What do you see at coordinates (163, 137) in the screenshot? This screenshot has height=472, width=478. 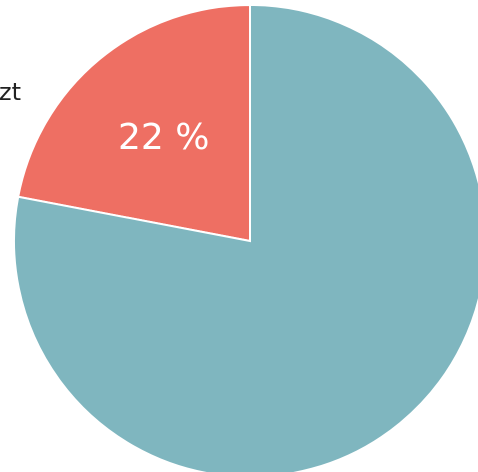 I see `pie-slice-label-0: 22 %` at bounding box center [163, 137].